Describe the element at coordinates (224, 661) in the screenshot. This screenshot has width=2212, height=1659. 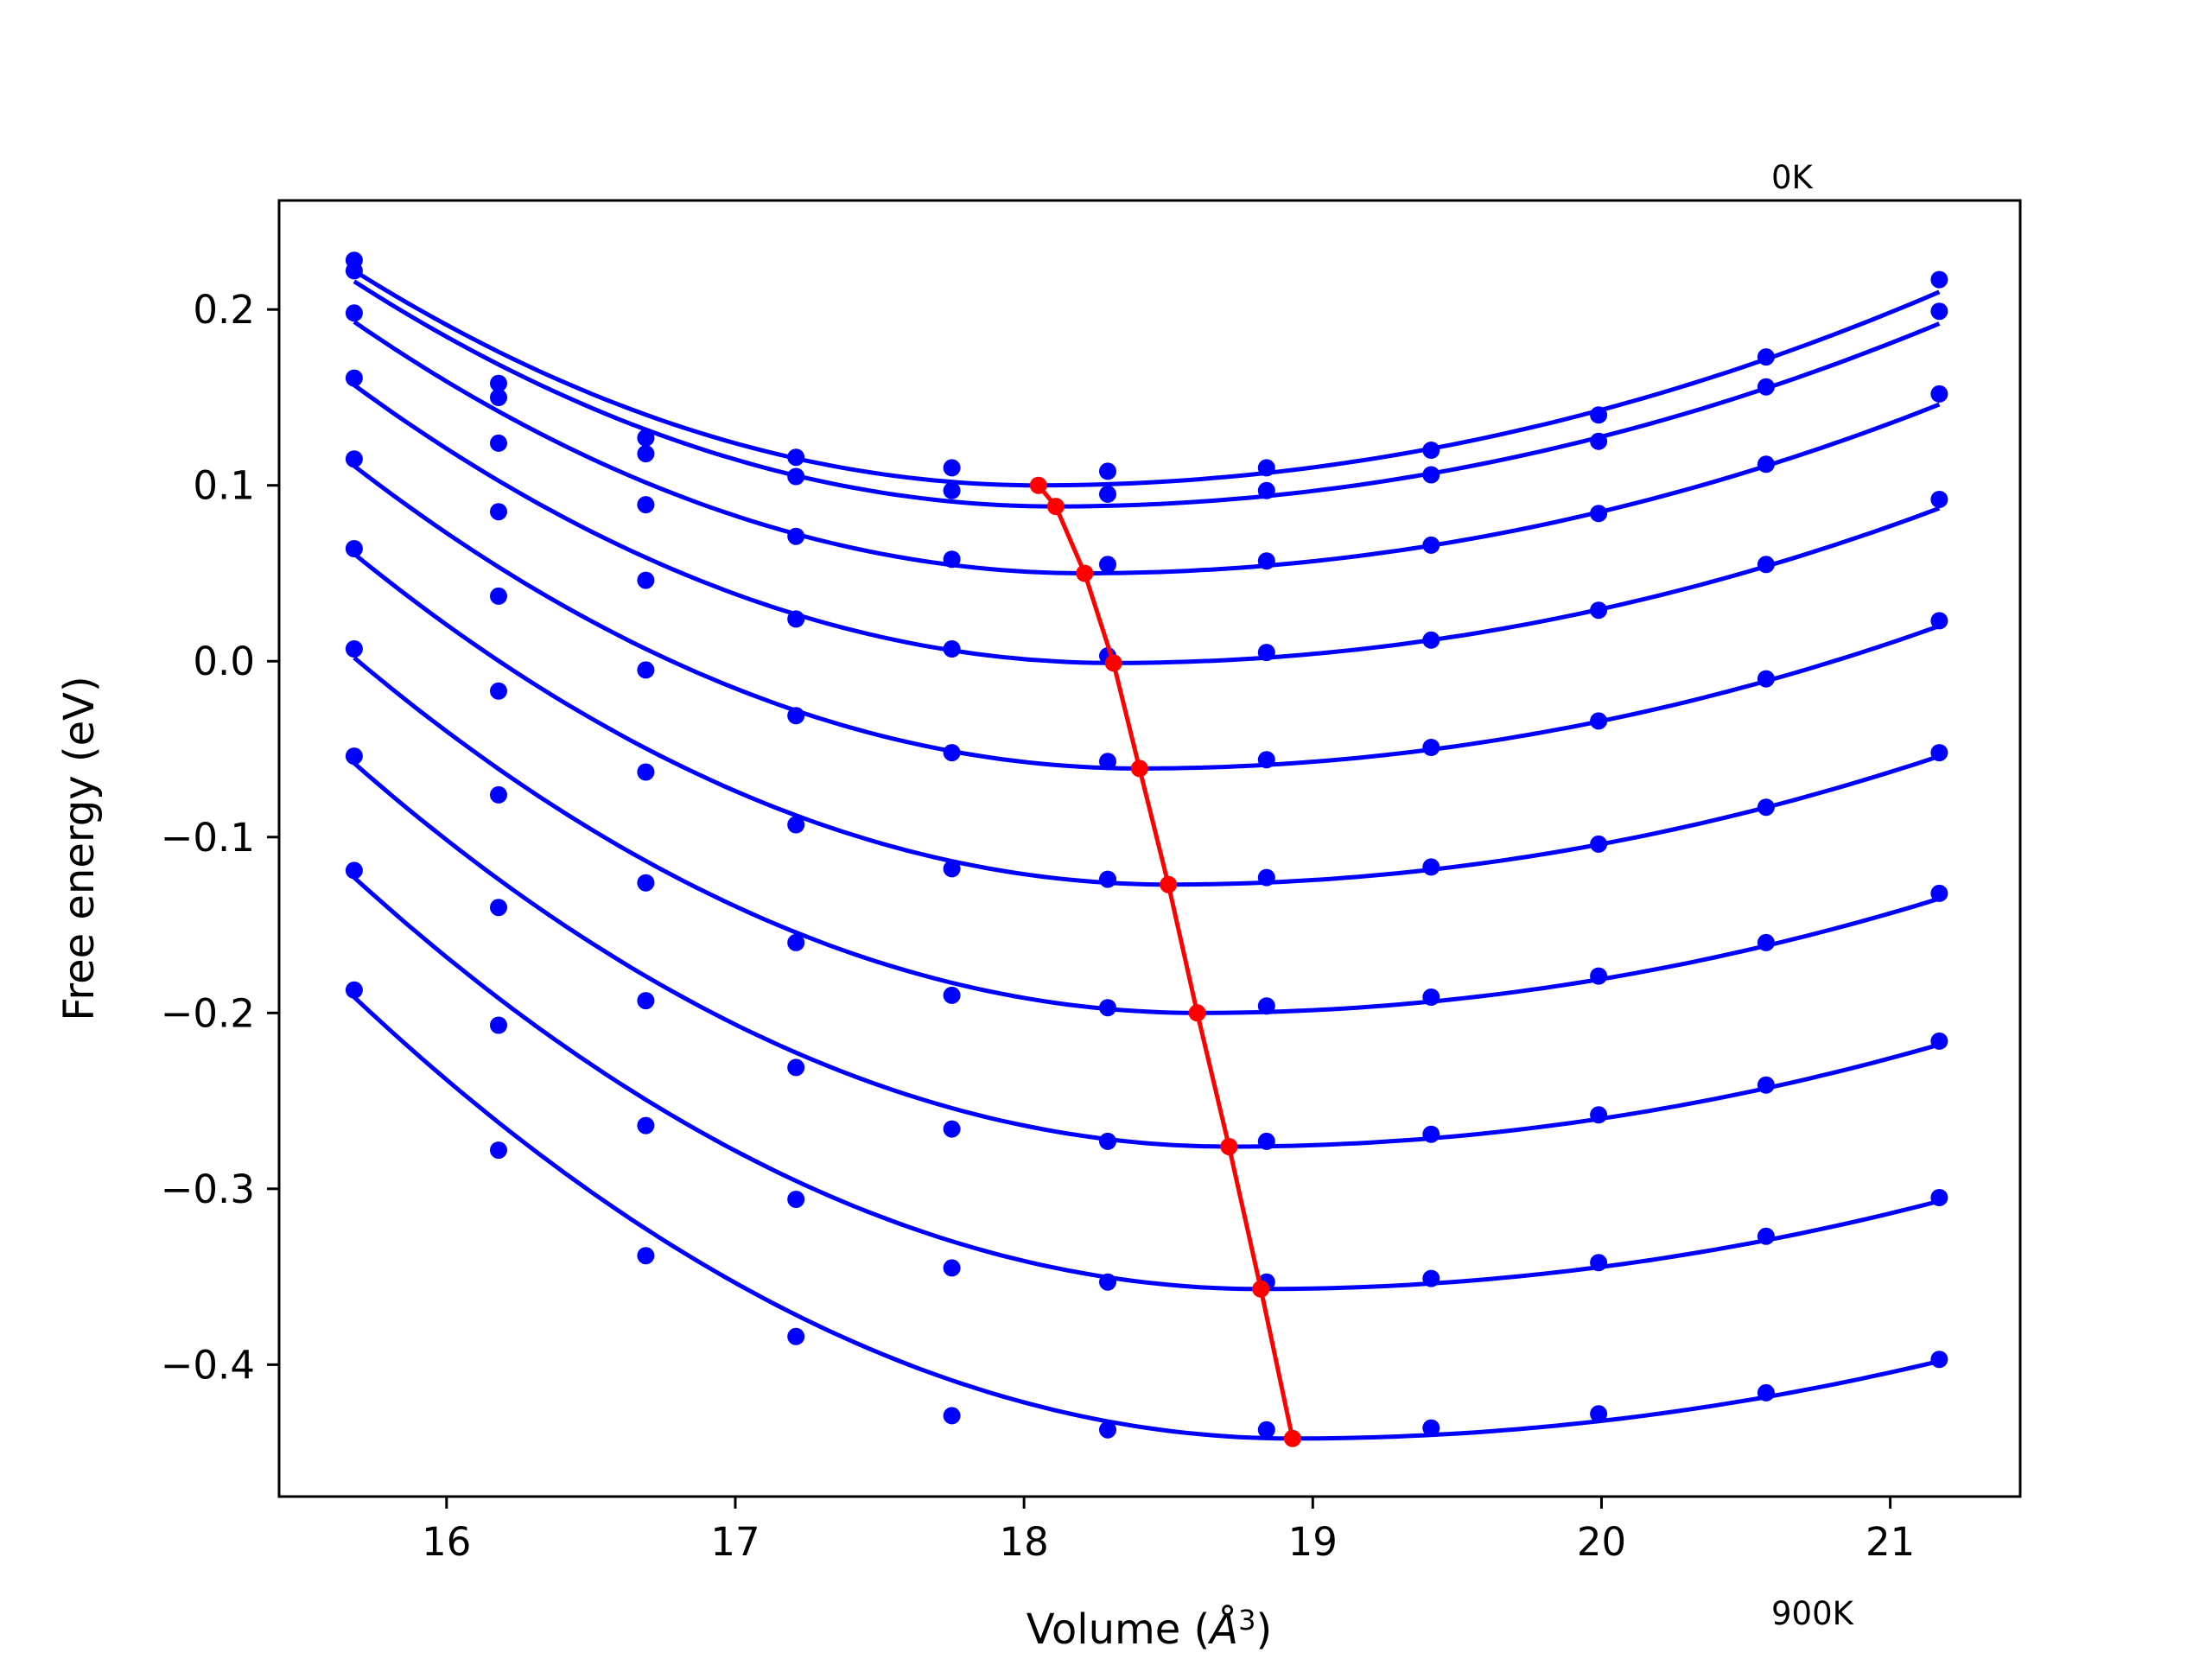
I see `y-tick-label: 0.0` at that location.